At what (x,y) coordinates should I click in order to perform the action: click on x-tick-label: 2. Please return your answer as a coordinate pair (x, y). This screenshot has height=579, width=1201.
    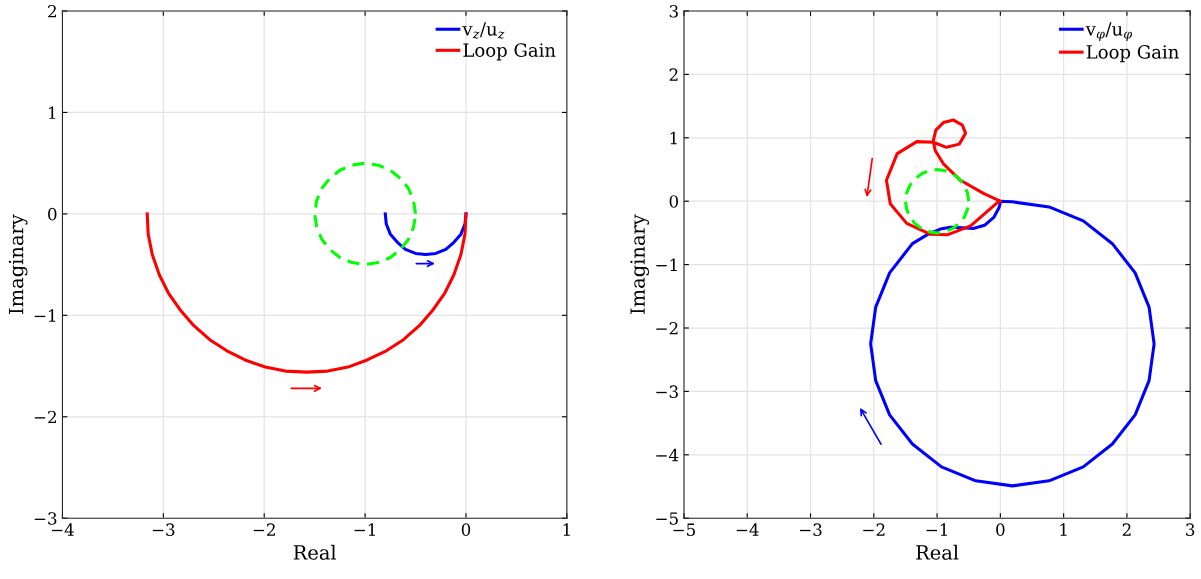
    Looking at the image, I should click on (1126, 529).